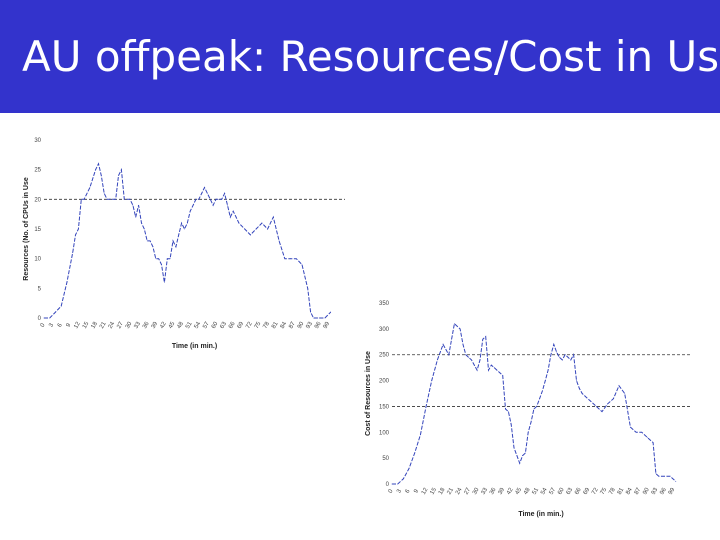 The height and width of the screenshot is (540, 720). What do you see at coordinates (433, 491) in the screenshot?
I see `x-tick-label: 15` at bounding box center [433, 491].